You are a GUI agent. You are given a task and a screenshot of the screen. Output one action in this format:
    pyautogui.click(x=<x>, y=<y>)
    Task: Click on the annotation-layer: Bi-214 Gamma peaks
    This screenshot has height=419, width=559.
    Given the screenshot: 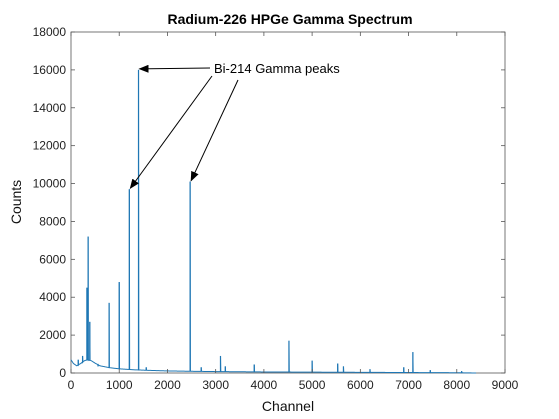 What is the action you would take?
    pyautogui.click(x=234, y=125)
    